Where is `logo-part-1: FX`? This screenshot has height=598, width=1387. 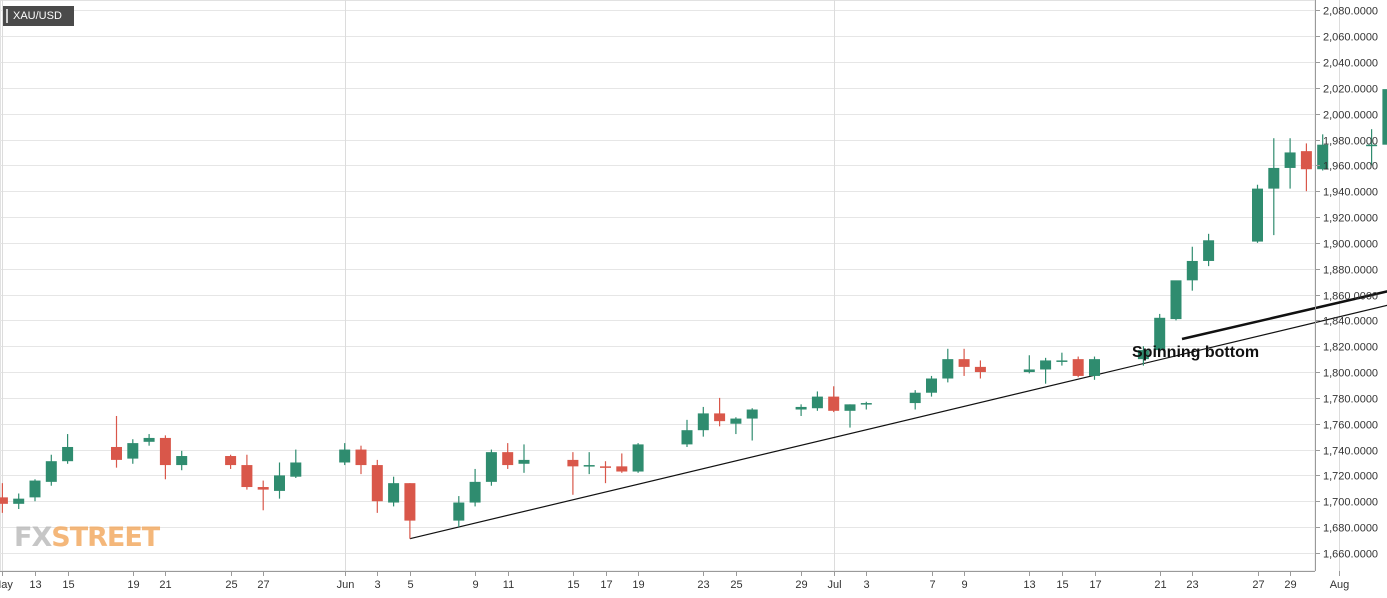
logo-part-1: FX is located at coordinates (33, 537).